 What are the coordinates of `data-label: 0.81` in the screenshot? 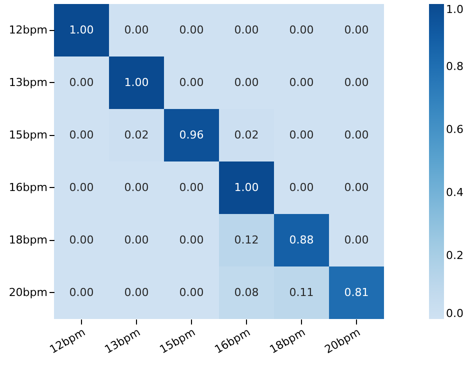 It's located at (356, 292).